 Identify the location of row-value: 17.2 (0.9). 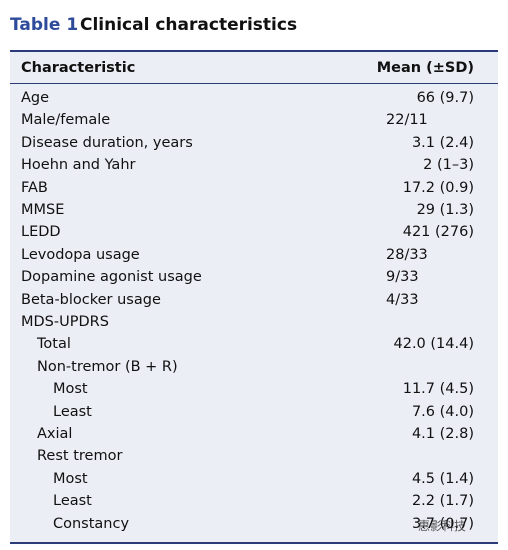
(438, 187).